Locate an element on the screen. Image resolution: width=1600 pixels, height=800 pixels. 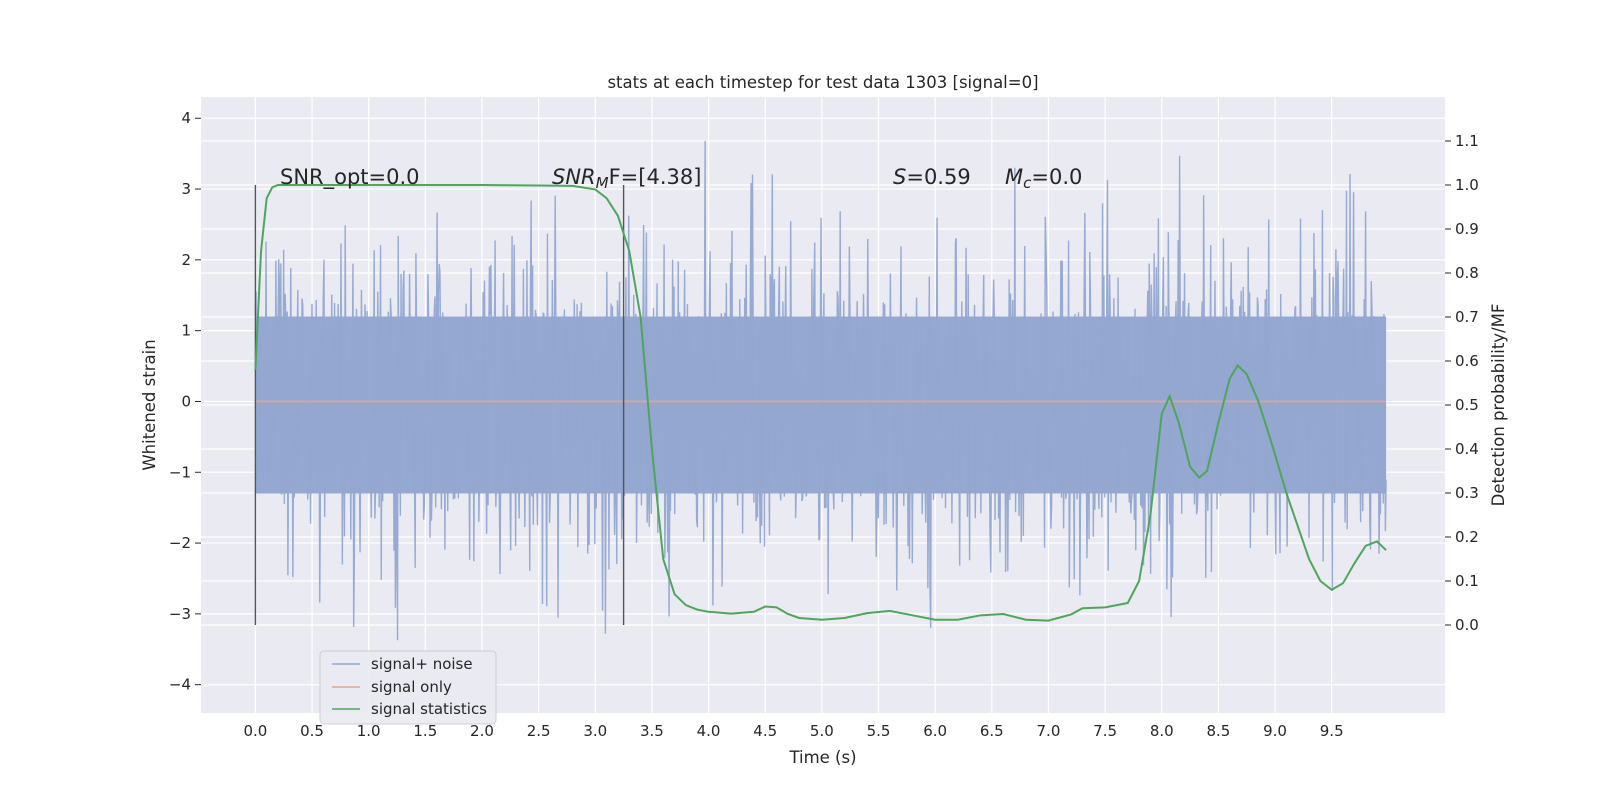
y-tick-label: 3 is located at coordinates (186, 189).